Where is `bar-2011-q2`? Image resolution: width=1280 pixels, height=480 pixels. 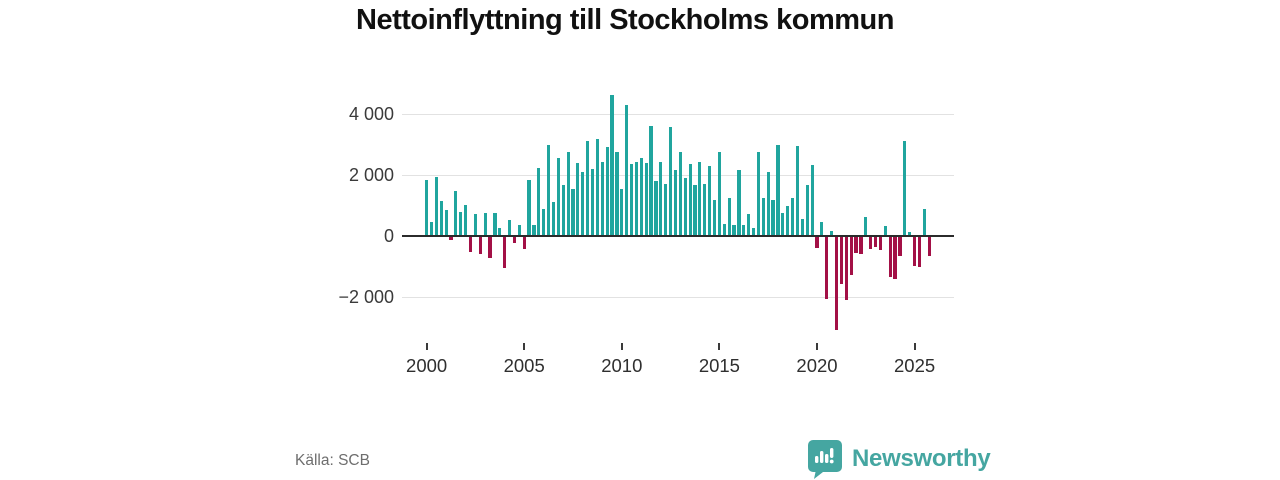
bar-2011-q2 is located at coordinates (646, 199).